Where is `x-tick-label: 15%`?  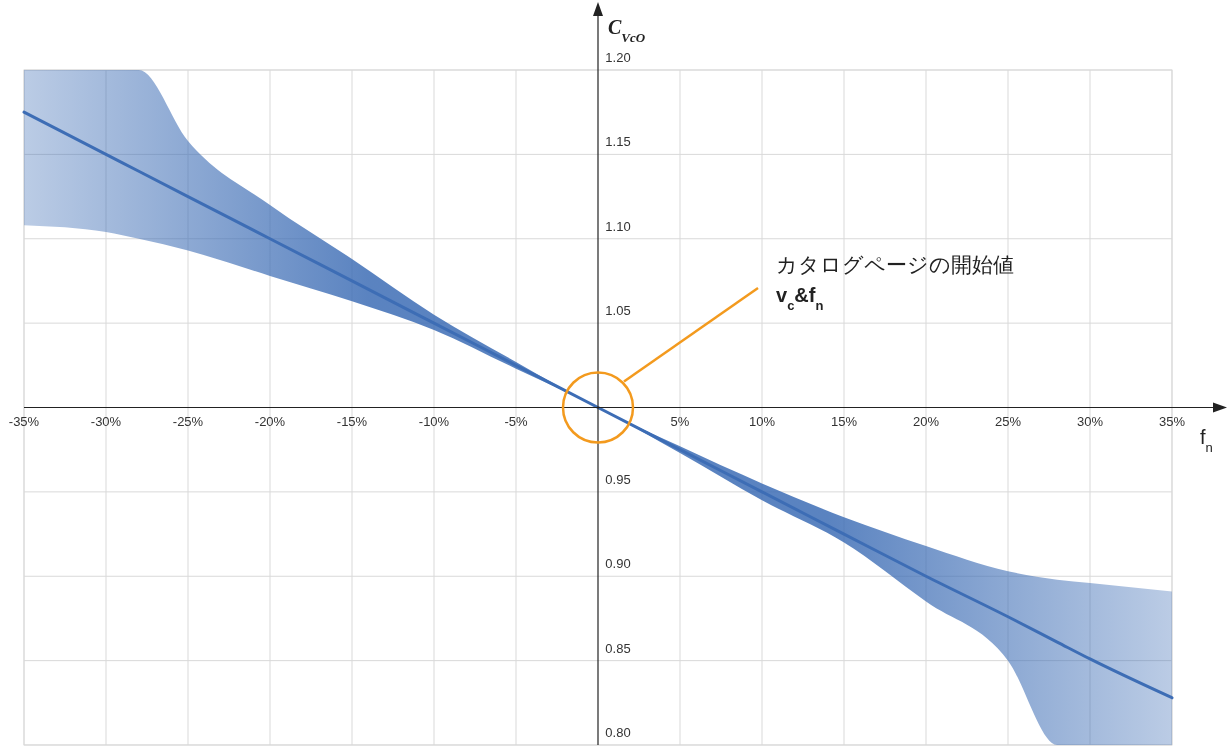
x-tick-label: 15% is located at coordinates (844, 421).